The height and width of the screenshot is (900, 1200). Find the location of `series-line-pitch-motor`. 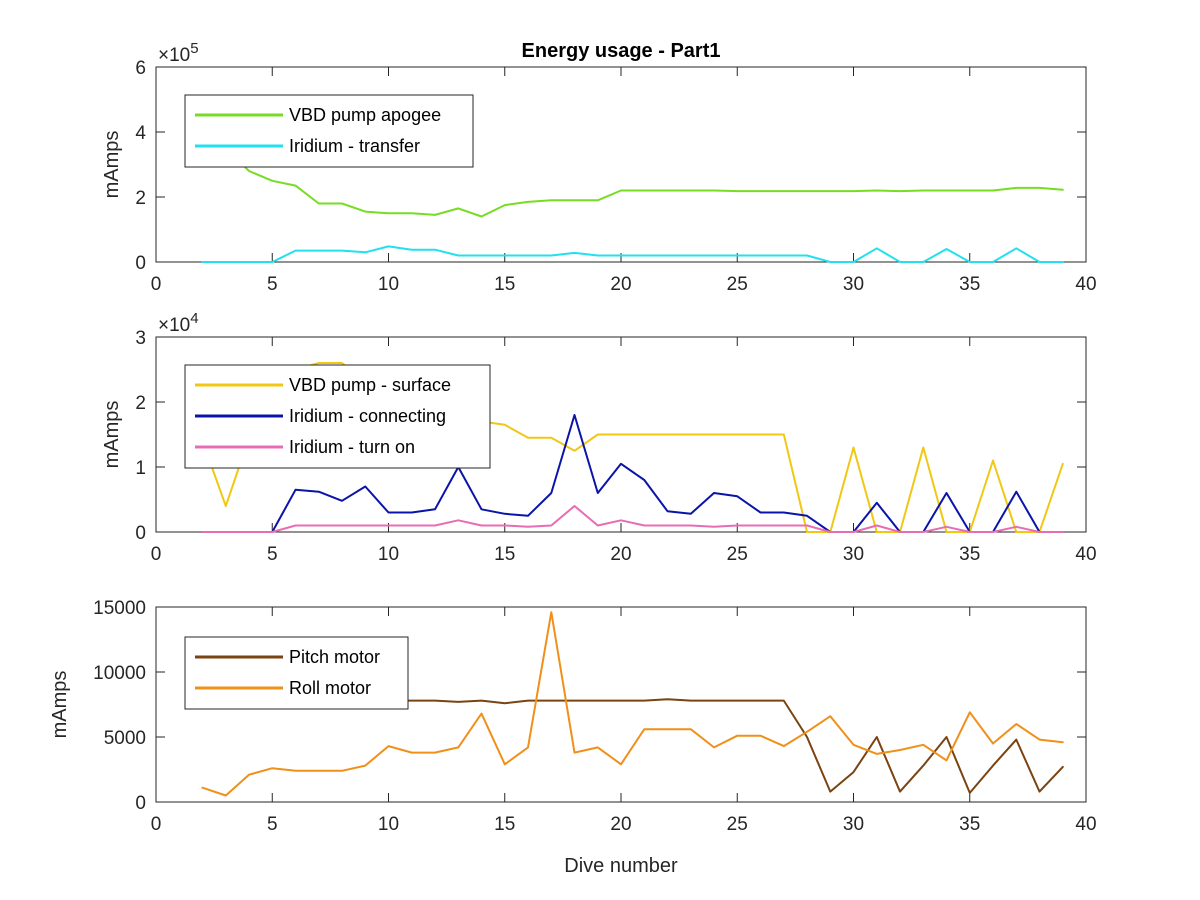

series-line-pitch-motor is located at coordinates (725, 746).